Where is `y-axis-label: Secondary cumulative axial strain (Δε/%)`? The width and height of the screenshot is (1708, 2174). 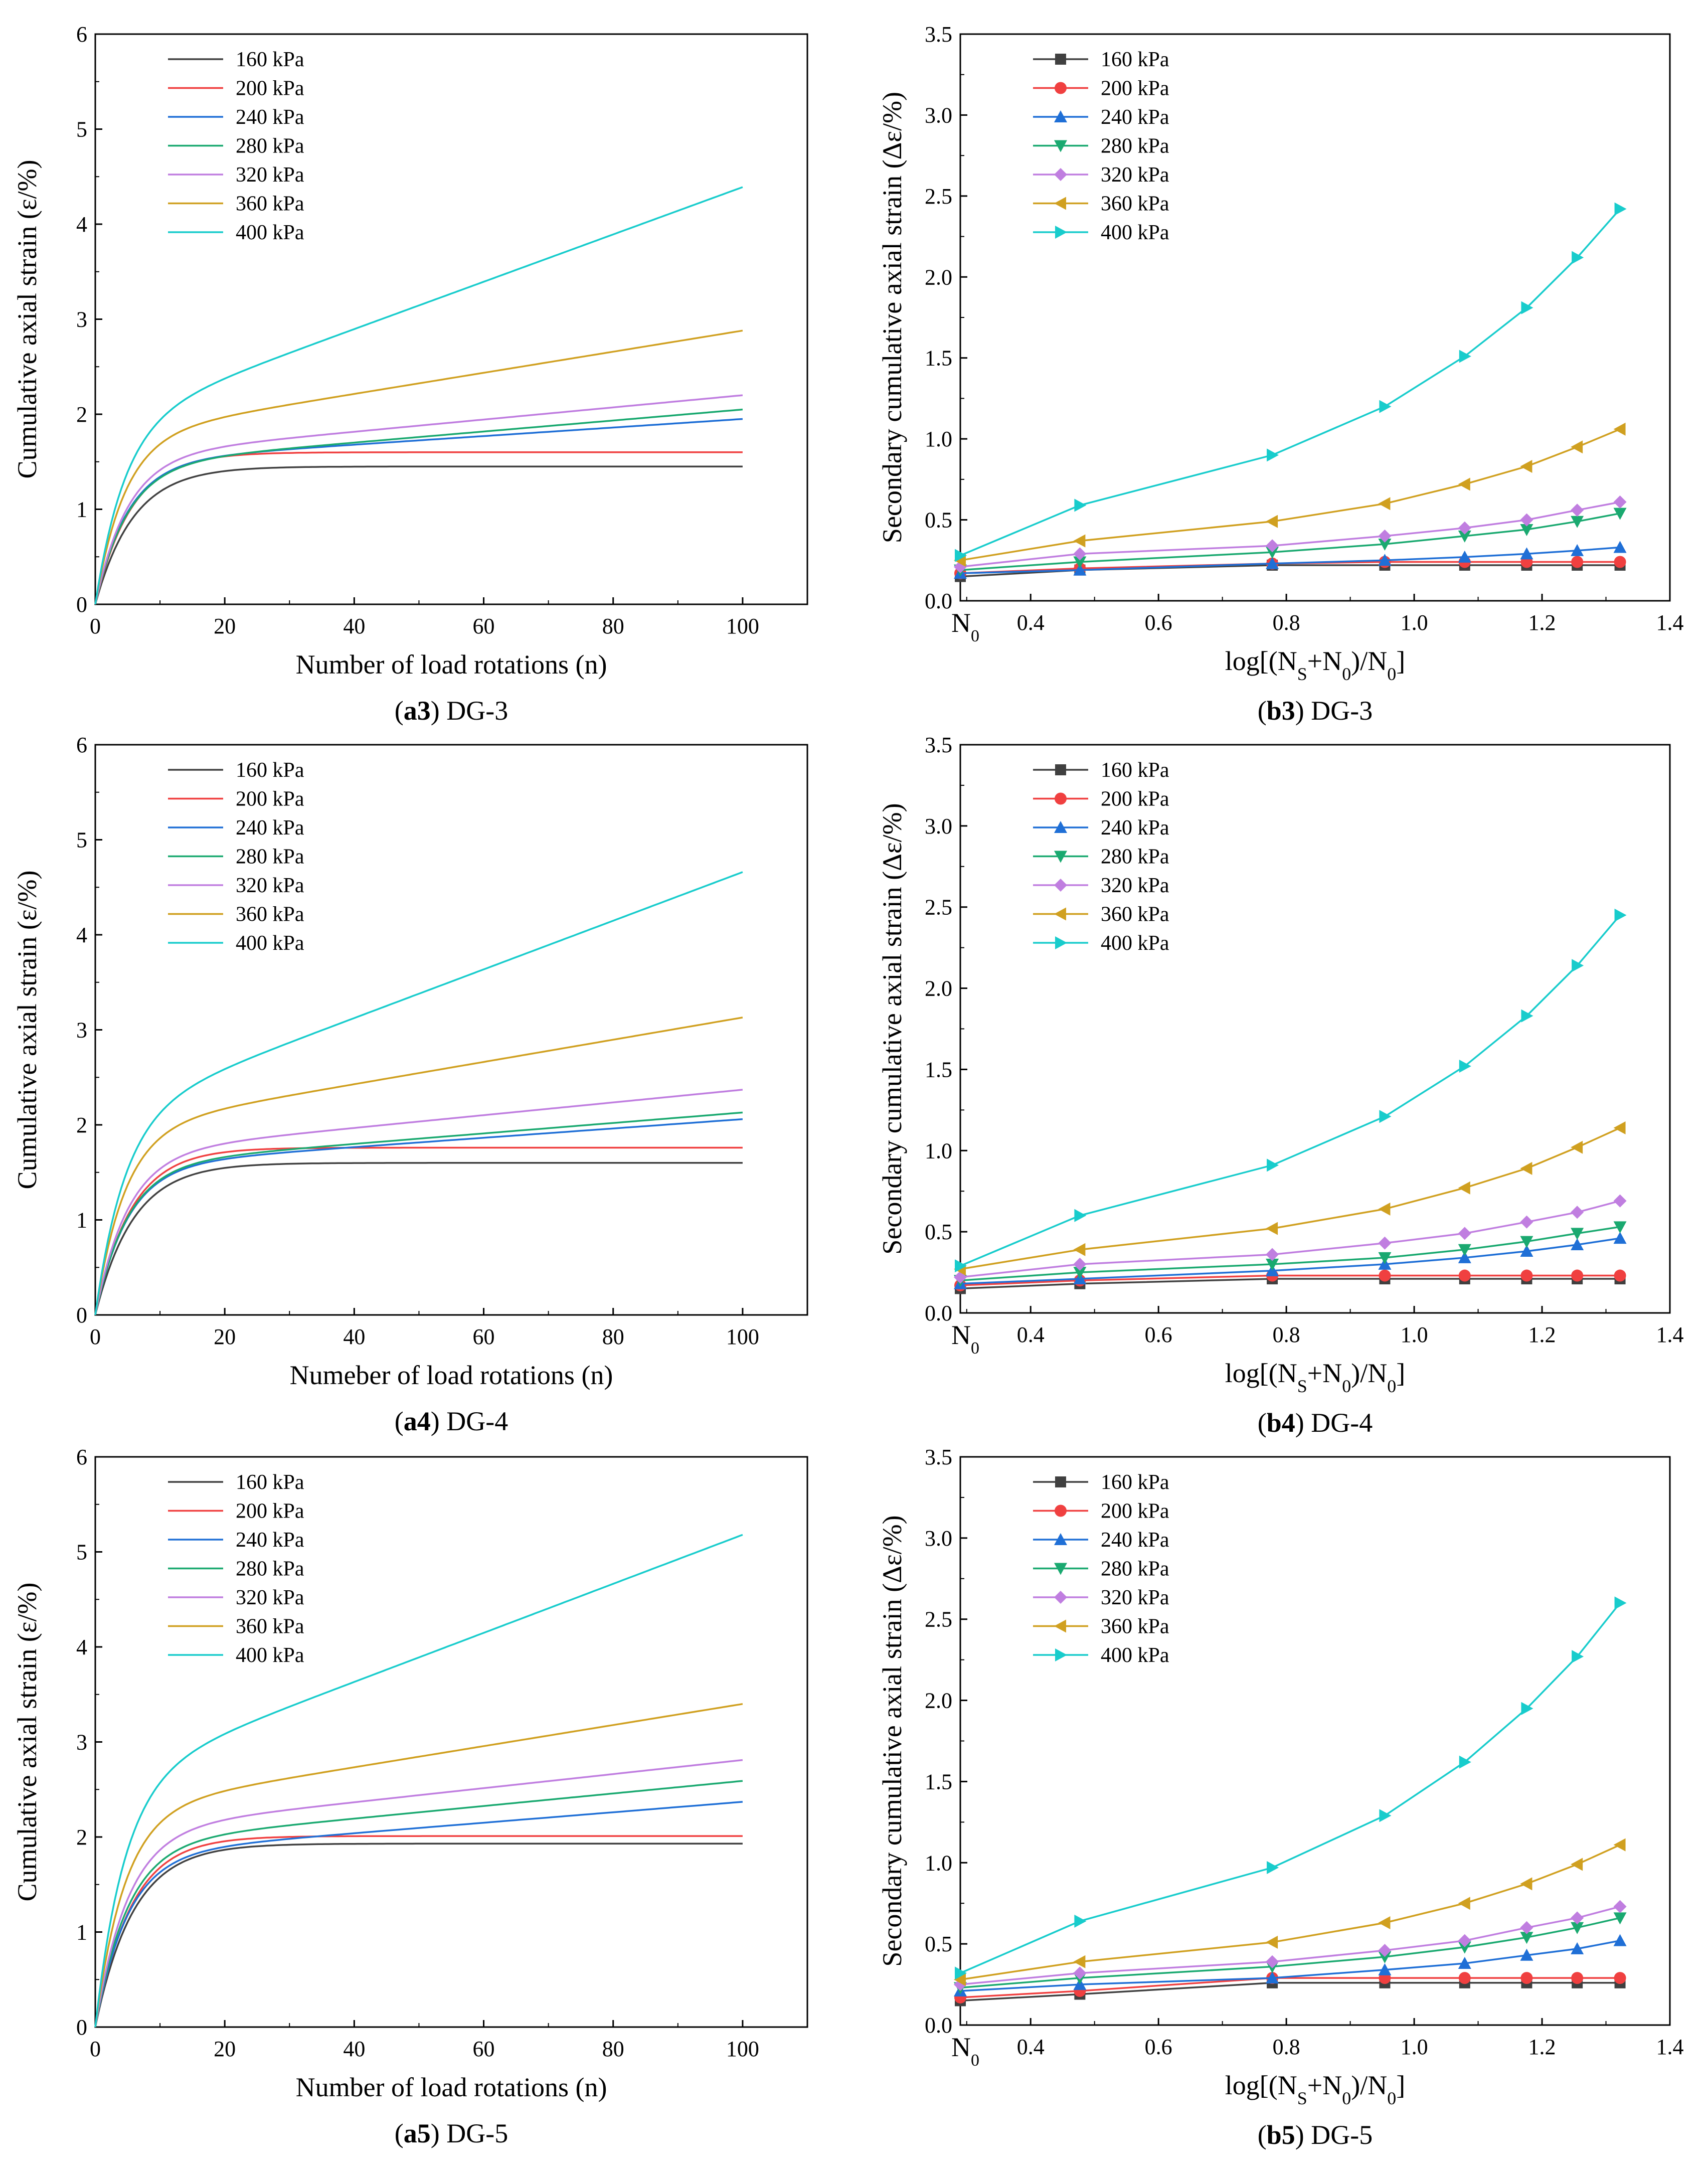 y-axis-label: Secondary cumulative axial strain (Δε/%) is located at coordinates (892, 317).